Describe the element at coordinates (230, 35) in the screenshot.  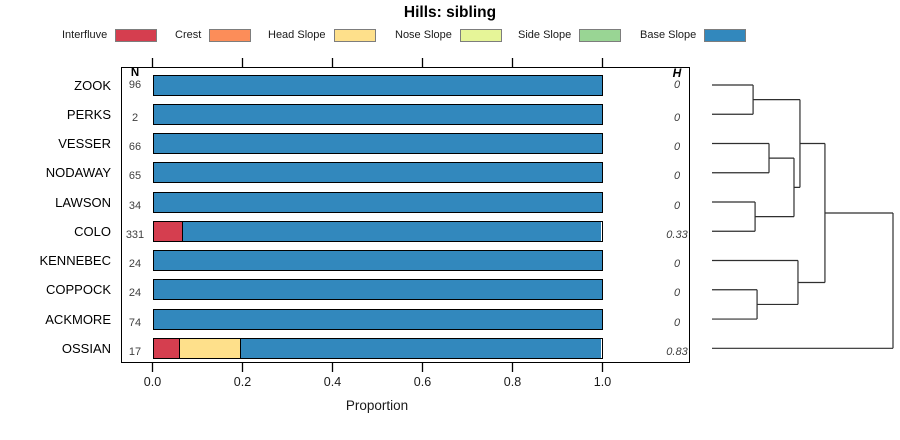
I see `legend-swatch-crest` at that location.